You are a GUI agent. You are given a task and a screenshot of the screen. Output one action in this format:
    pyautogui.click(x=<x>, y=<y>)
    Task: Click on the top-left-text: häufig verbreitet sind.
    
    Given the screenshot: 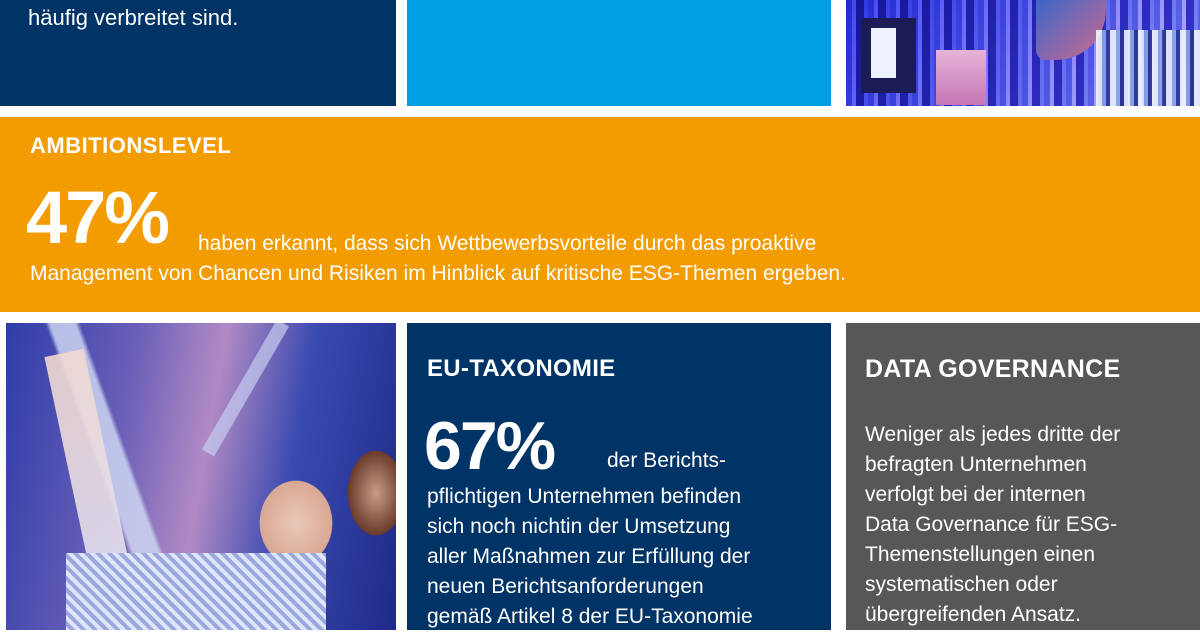 What is the action you would take?
    pyautogui.click(x=133, y=17)
    